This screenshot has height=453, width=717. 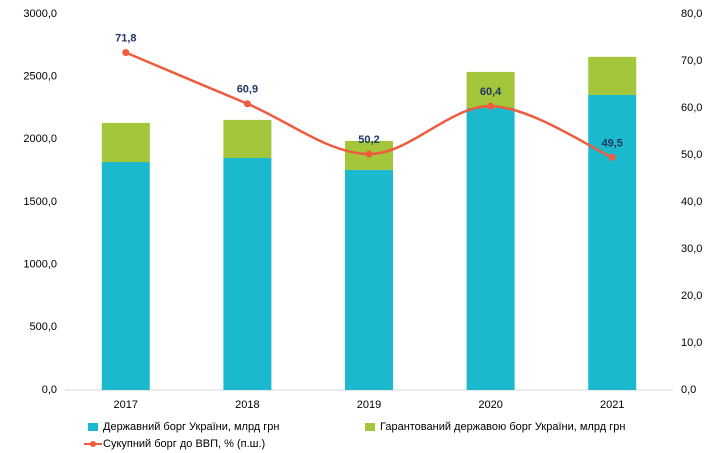 I want to click on x-tick-label: 2020, so click(x=490, y=405).